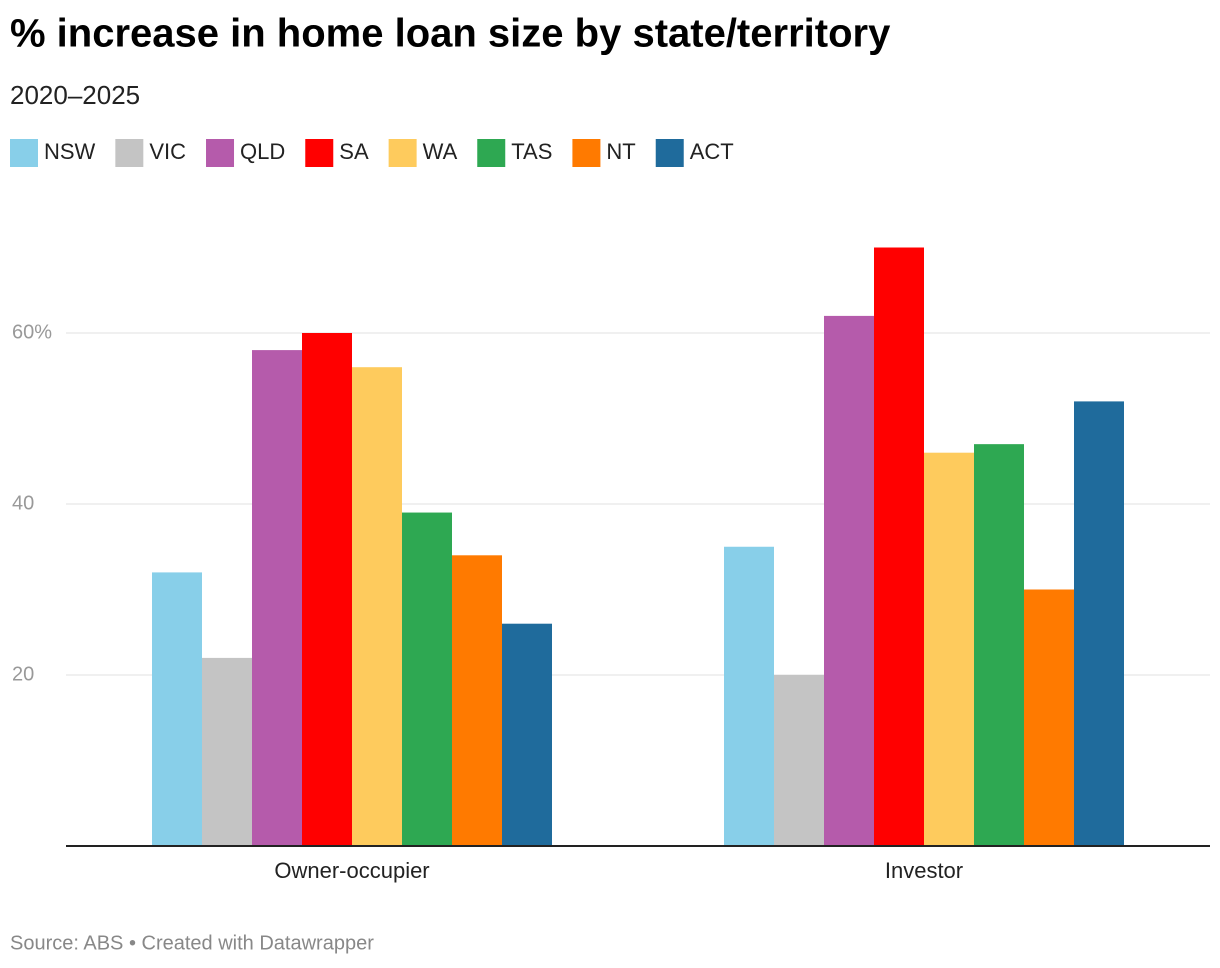  What do you see at coordinates (924, 870) in the screenshot?
I see `x-tick-label: Investor` at bounding box center [924, 870].